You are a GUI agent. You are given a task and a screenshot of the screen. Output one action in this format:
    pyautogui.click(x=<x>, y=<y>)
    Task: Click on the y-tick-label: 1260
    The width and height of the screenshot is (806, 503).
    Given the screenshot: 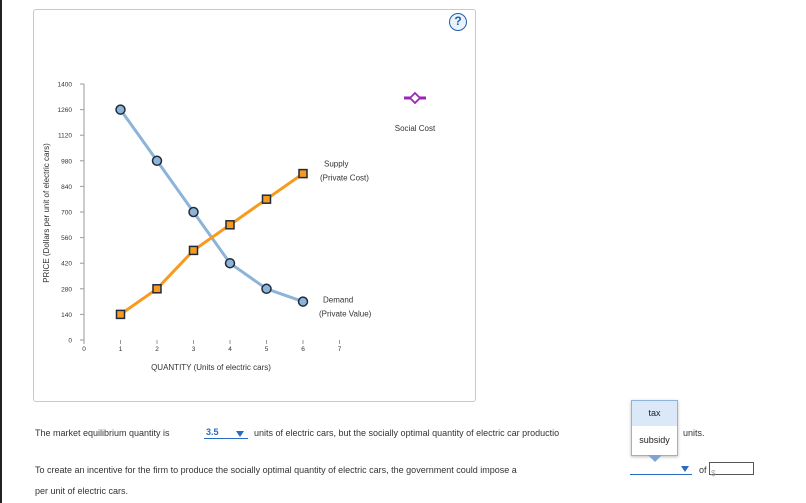 What is the action you would take?
    pyautogui.click(x=65, y=110)
    